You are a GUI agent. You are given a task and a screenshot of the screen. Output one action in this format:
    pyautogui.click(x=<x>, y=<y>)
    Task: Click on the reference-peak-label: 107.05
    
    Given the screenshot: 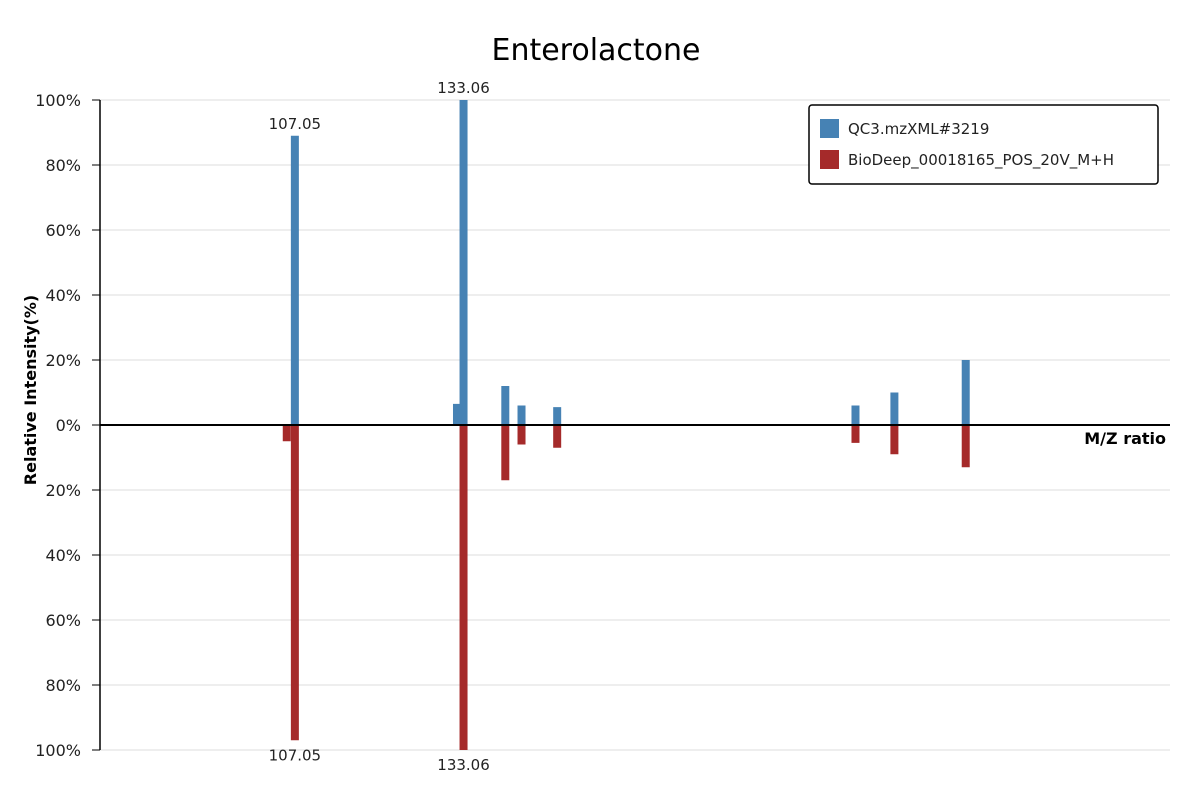 What is the action you would take?
    pyautogui.click(x=295, y=755)
    